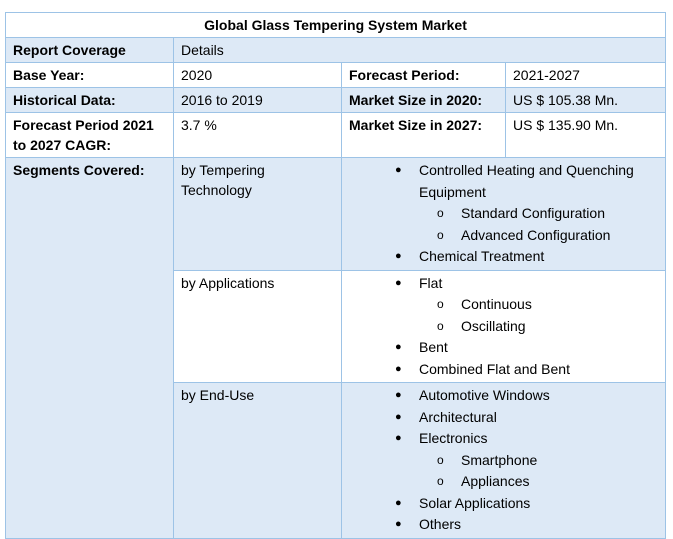 This screenshot has height=539, width=673. What do you see at coordinates (493, 325) in the screenshot?
I see `sub-list-item-text: Oscillating` at bounding box center [493, 325].